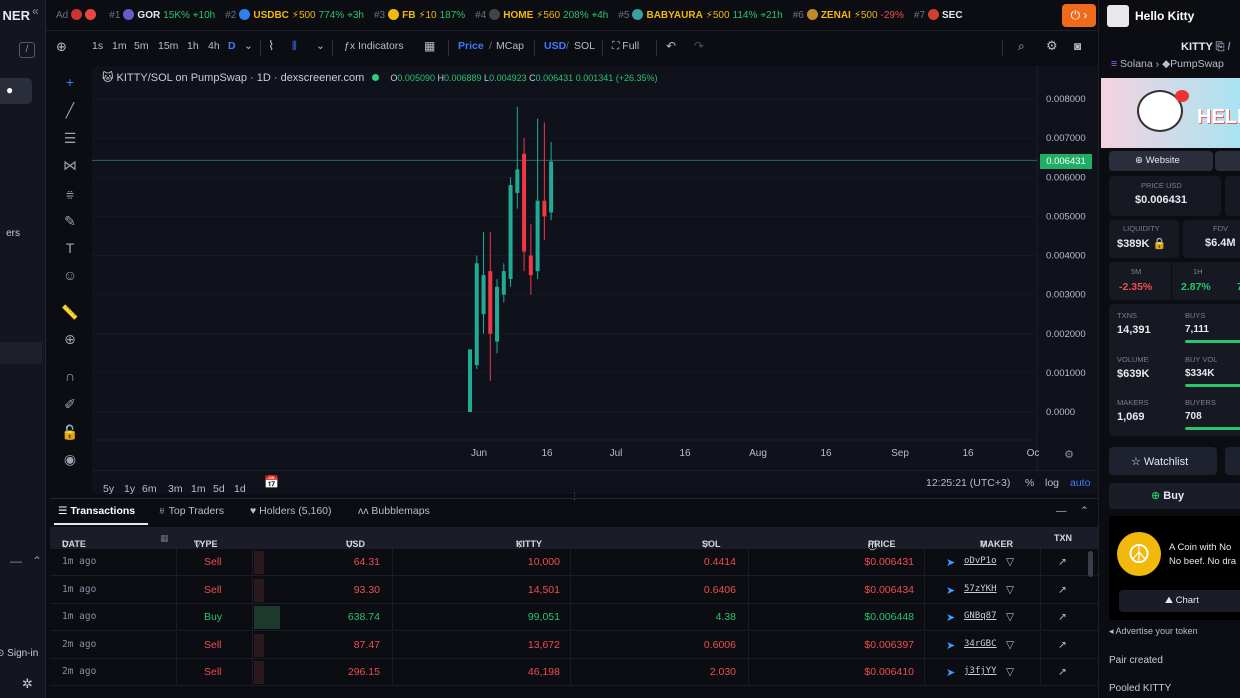 Image resolution: width=1240 pixels, height=698 pixels. What do you see at coordinates (699, 46) in the screenshot?
I see `redo-icon: ↷` at bounding box center [699, 46].